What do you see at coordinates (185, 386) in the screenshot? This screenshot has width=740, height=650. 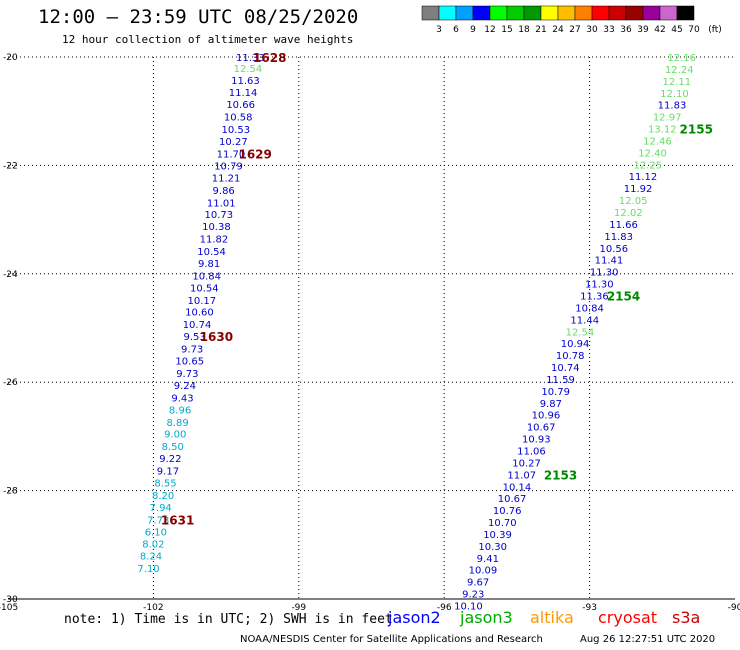 I see `wave-height-value: 9.24` at bounding box center [185, 386].